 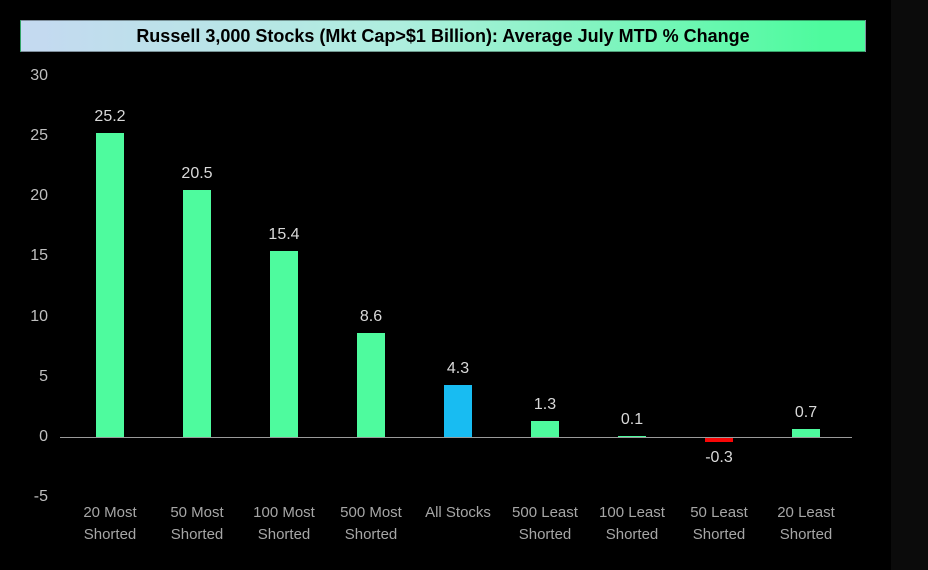 I want to click on value-label: 0.1, so click(x=632, y=419).